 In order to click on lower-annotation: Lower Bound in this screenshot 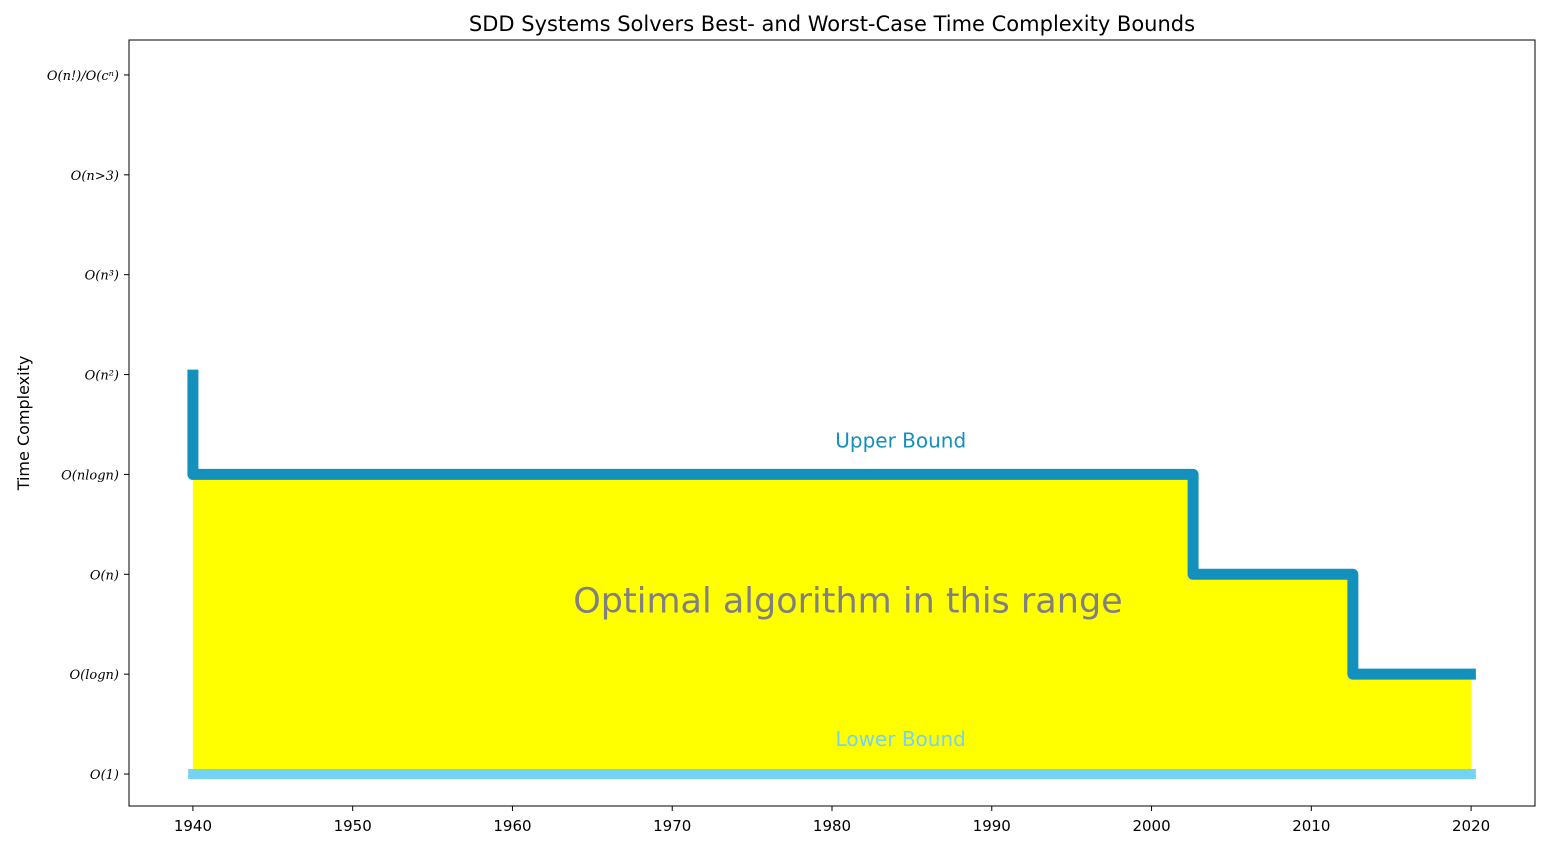, I will do `click(901, 739)`.